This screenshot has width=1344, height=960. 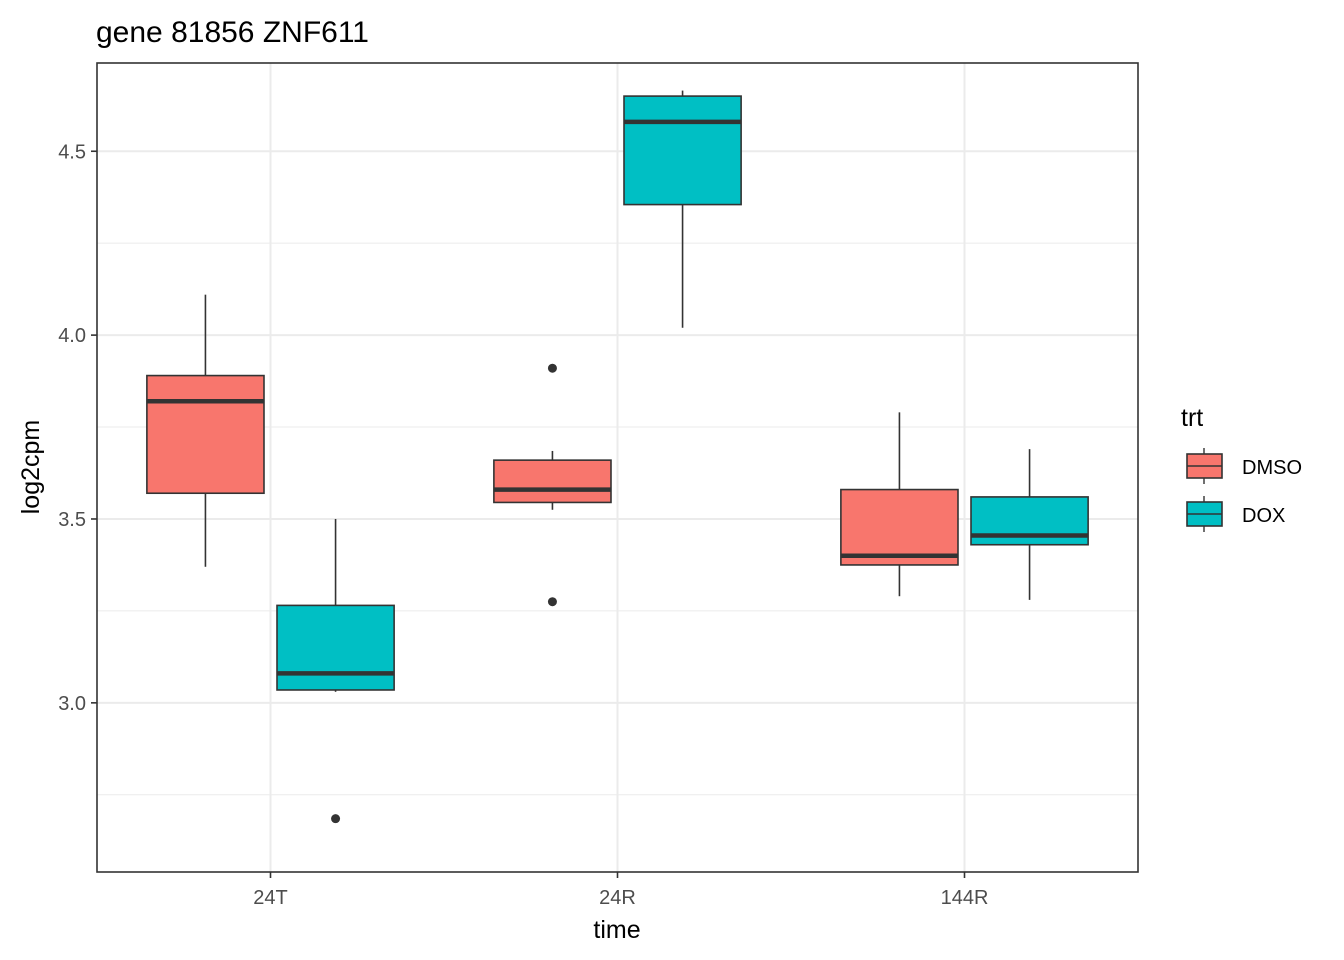 What do you see at coordinates (1192, 418) in the screenshot?
I see `legend-title: trt` at bounding box center [1192, 418].